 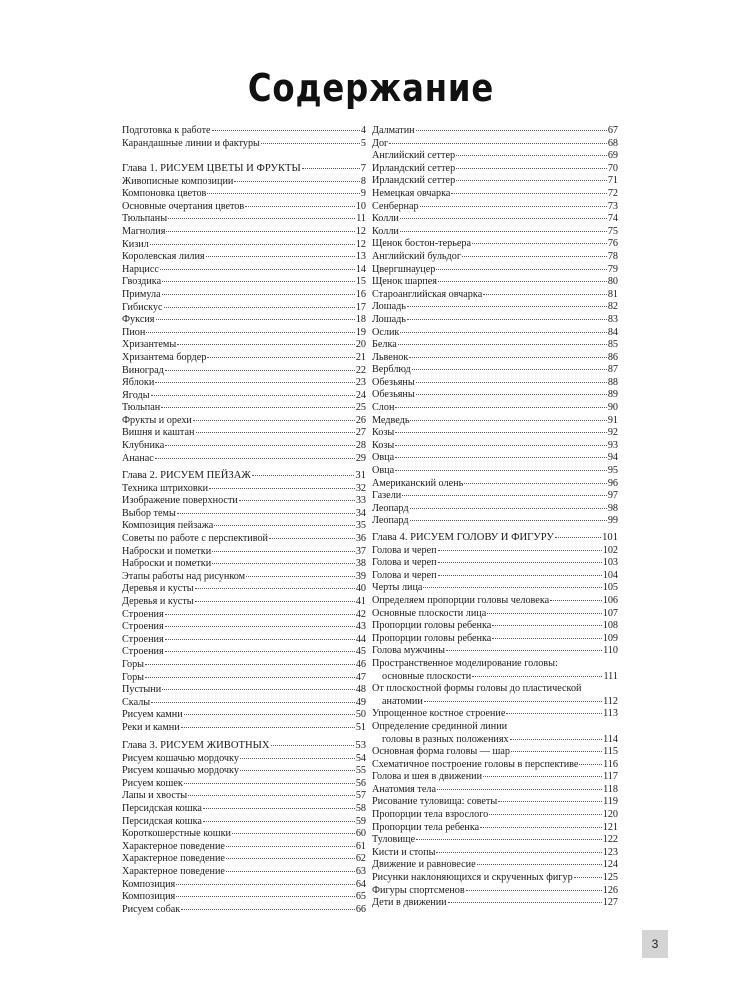 I want to click on toc-entry-title: Английский сеттер, so click(x=414, y=156).